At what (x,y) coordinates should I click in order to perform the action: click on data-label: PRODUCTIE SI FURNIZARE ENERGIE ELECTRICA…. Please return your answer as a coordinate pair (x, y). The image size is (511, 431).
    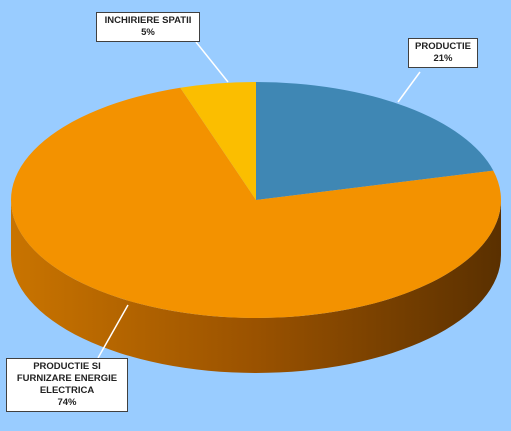
    Looking at the image, I should click on (67, 385).